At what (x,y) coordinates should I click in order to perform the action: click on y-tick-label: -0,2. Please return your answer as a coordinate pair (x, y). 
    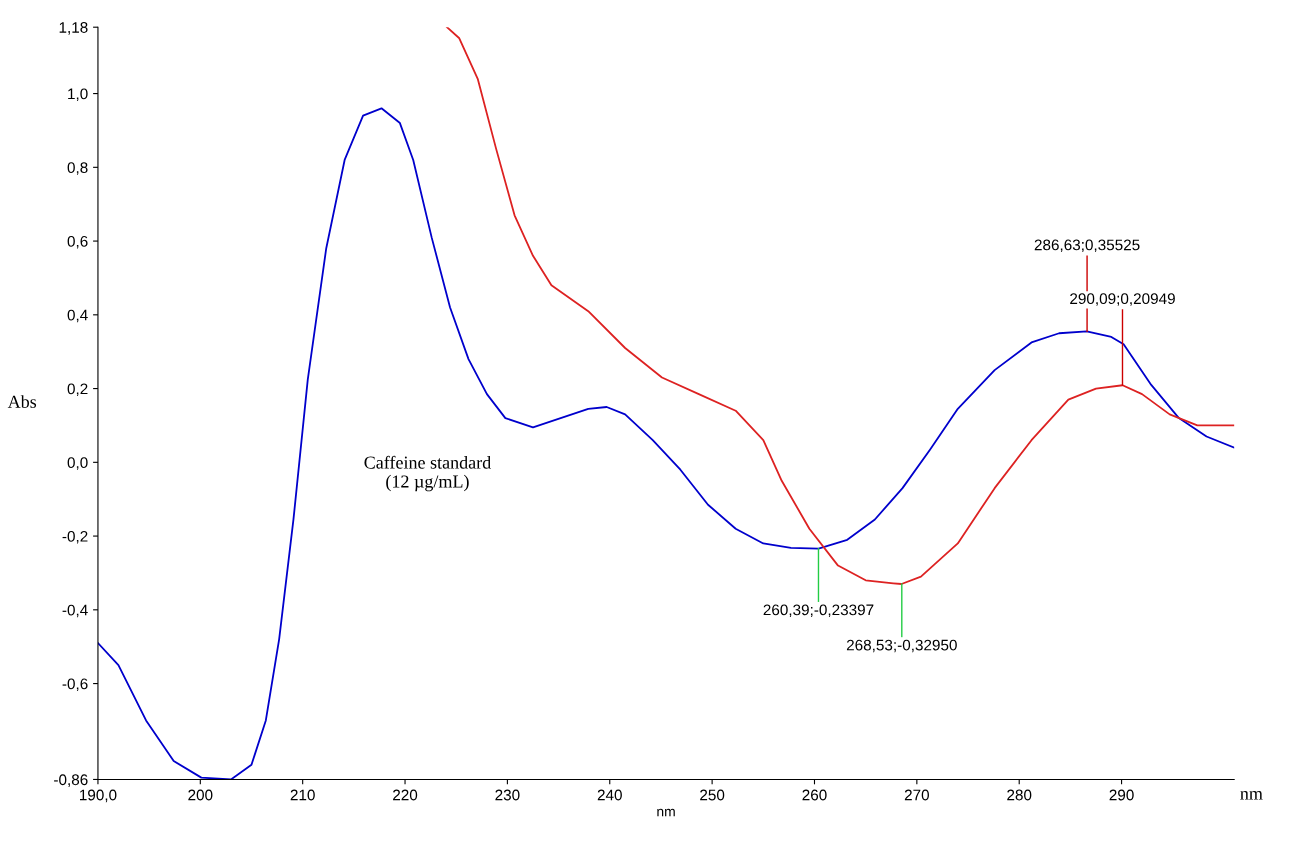
    Looking at the image, I should click on (75, 537).